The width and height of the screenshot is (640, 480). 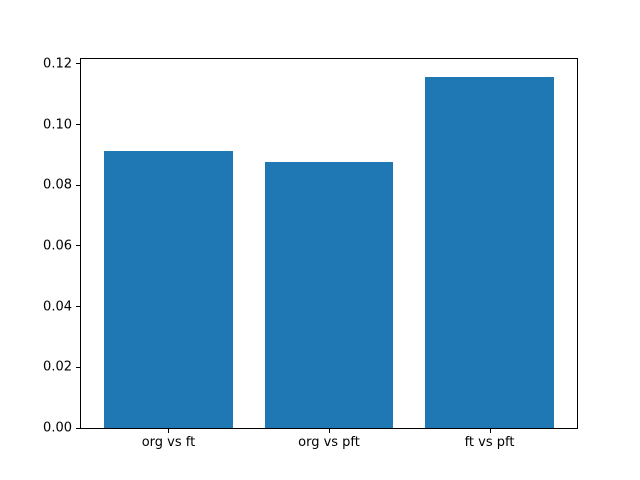 What do you see at coordinates (329, 442) in the screenshot?
I see `x-tick-label: org vs pft` at bounding box center [329, 442].